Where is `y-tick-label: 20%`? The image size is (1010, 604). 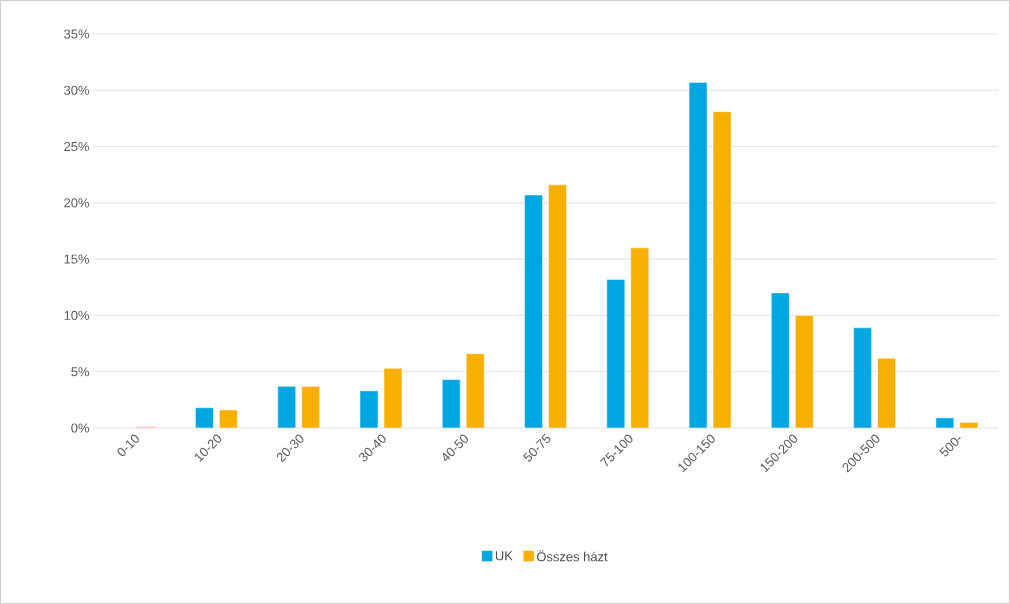 y-tick-label: 20% is located at coordinates (77, 203).